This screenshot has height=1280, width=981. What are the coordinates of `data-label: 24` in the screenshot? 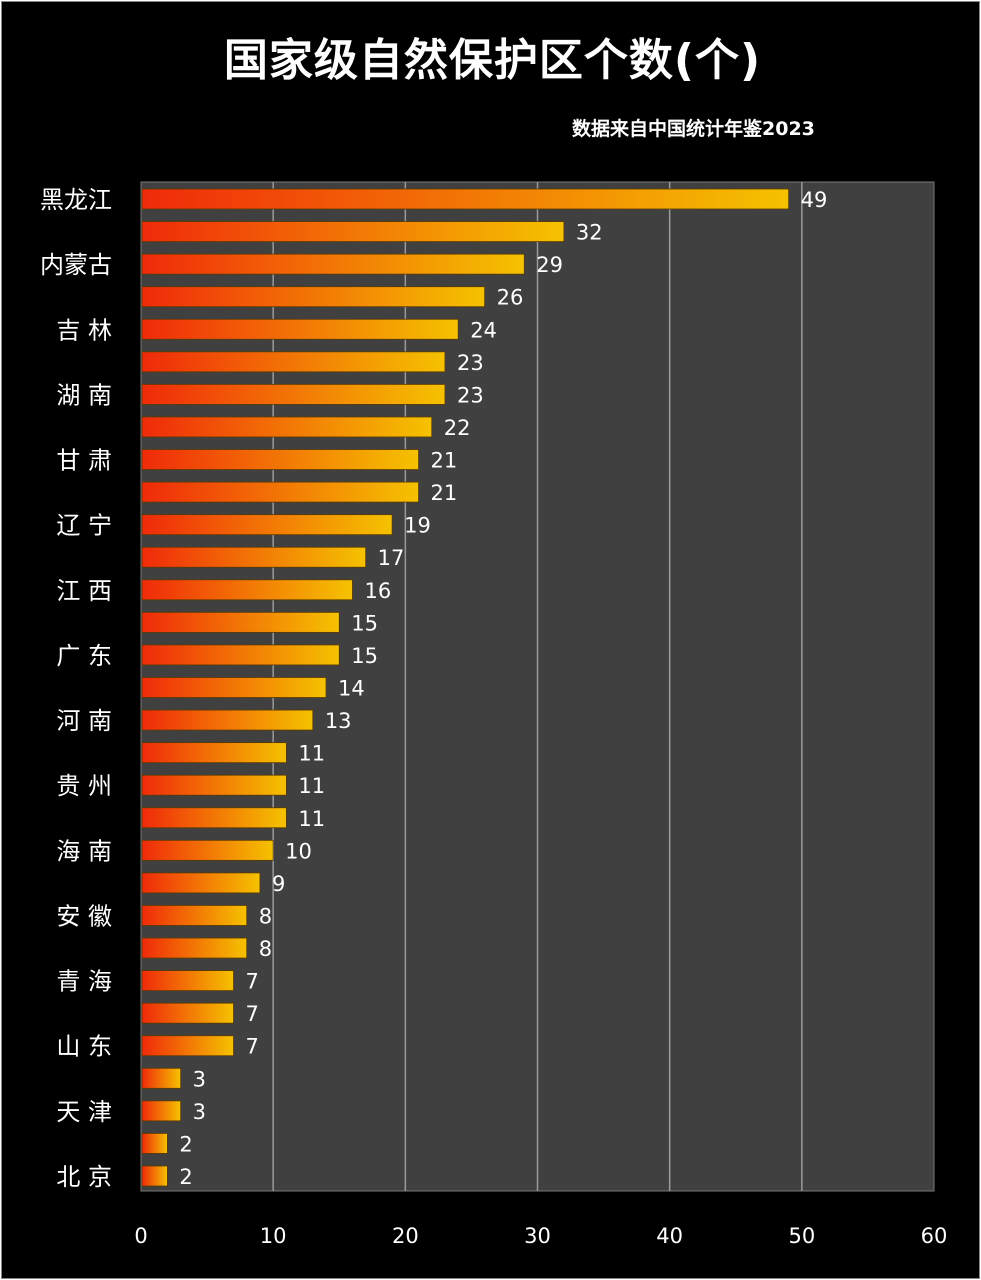 It's located at (483, 330).